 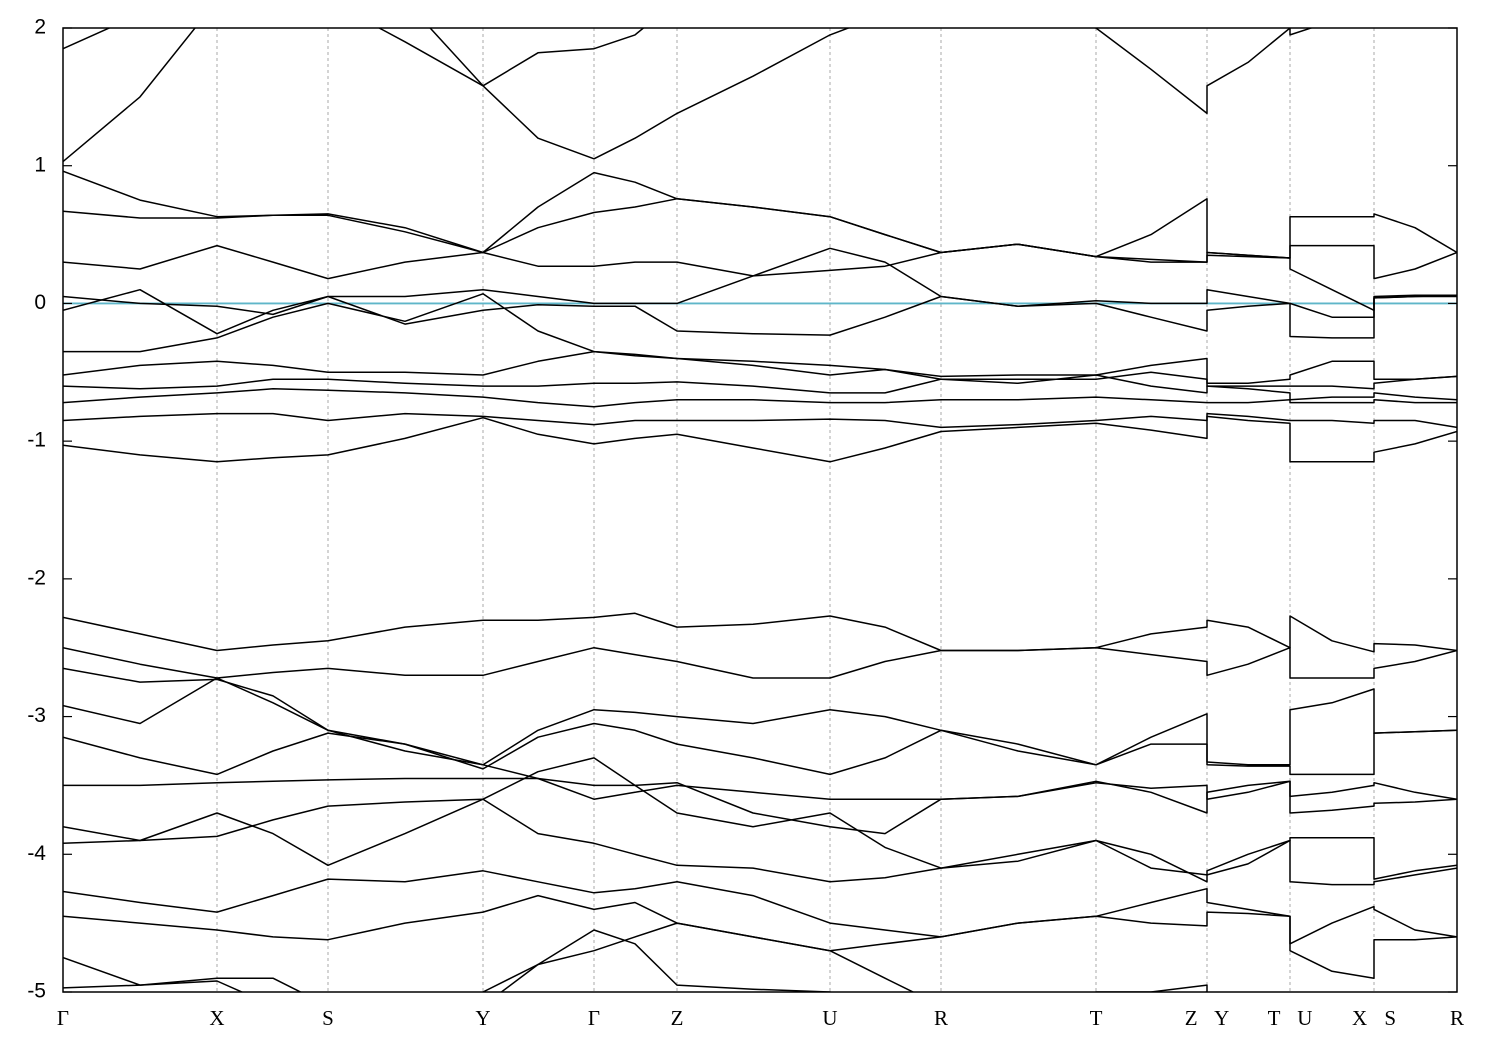 What do you see at coordinates (40, 164) in the screenshot?
I see `y-tick-label: 1` at bounding box center [40, 164].